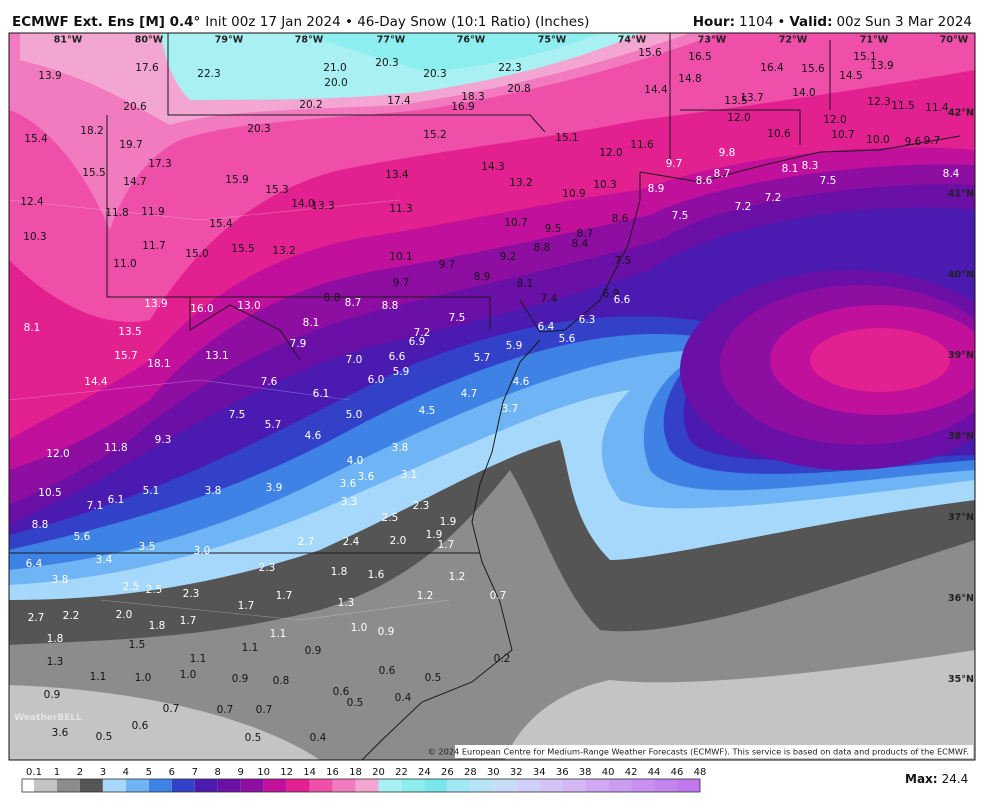 The width and height of the screenshot is (984, 808). I want to click on snow-total: 13.0, so click(248, 306).